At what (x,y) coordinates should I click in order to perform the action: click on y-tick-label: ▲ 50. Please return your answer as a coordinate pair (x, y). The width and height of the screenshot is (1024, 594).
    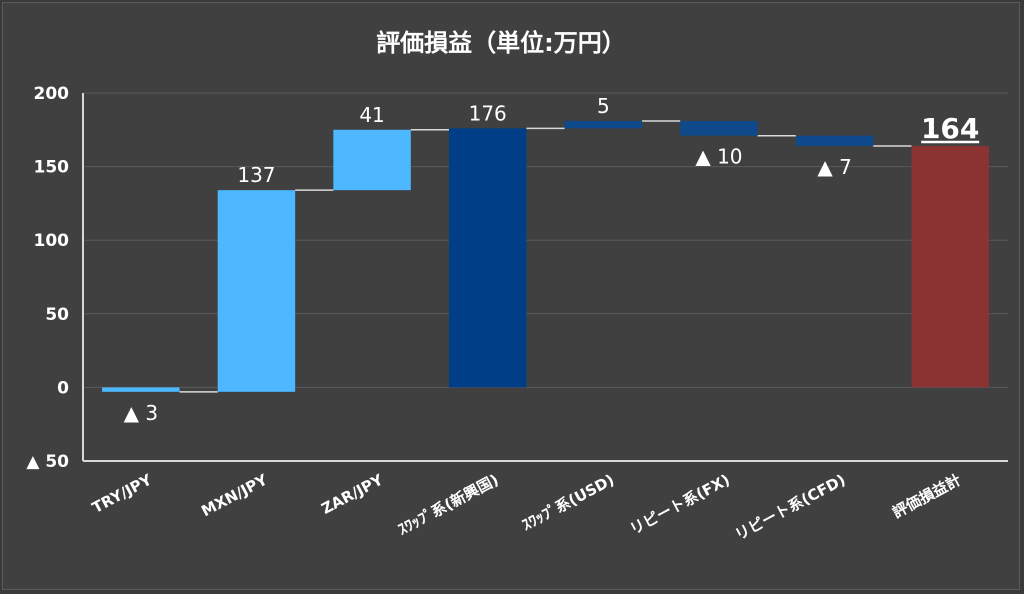
    Looking at the image, I should click on (47, 462).